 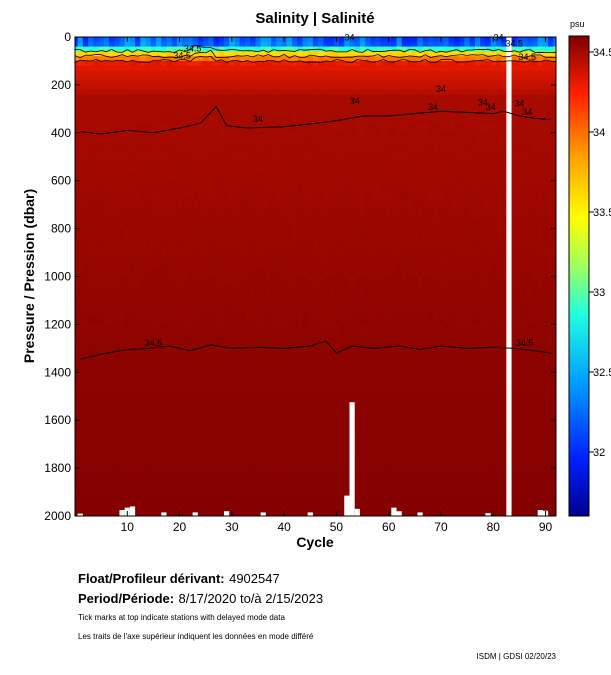 I want to click on x-tick-label: 20, so click(x=180, y=527).